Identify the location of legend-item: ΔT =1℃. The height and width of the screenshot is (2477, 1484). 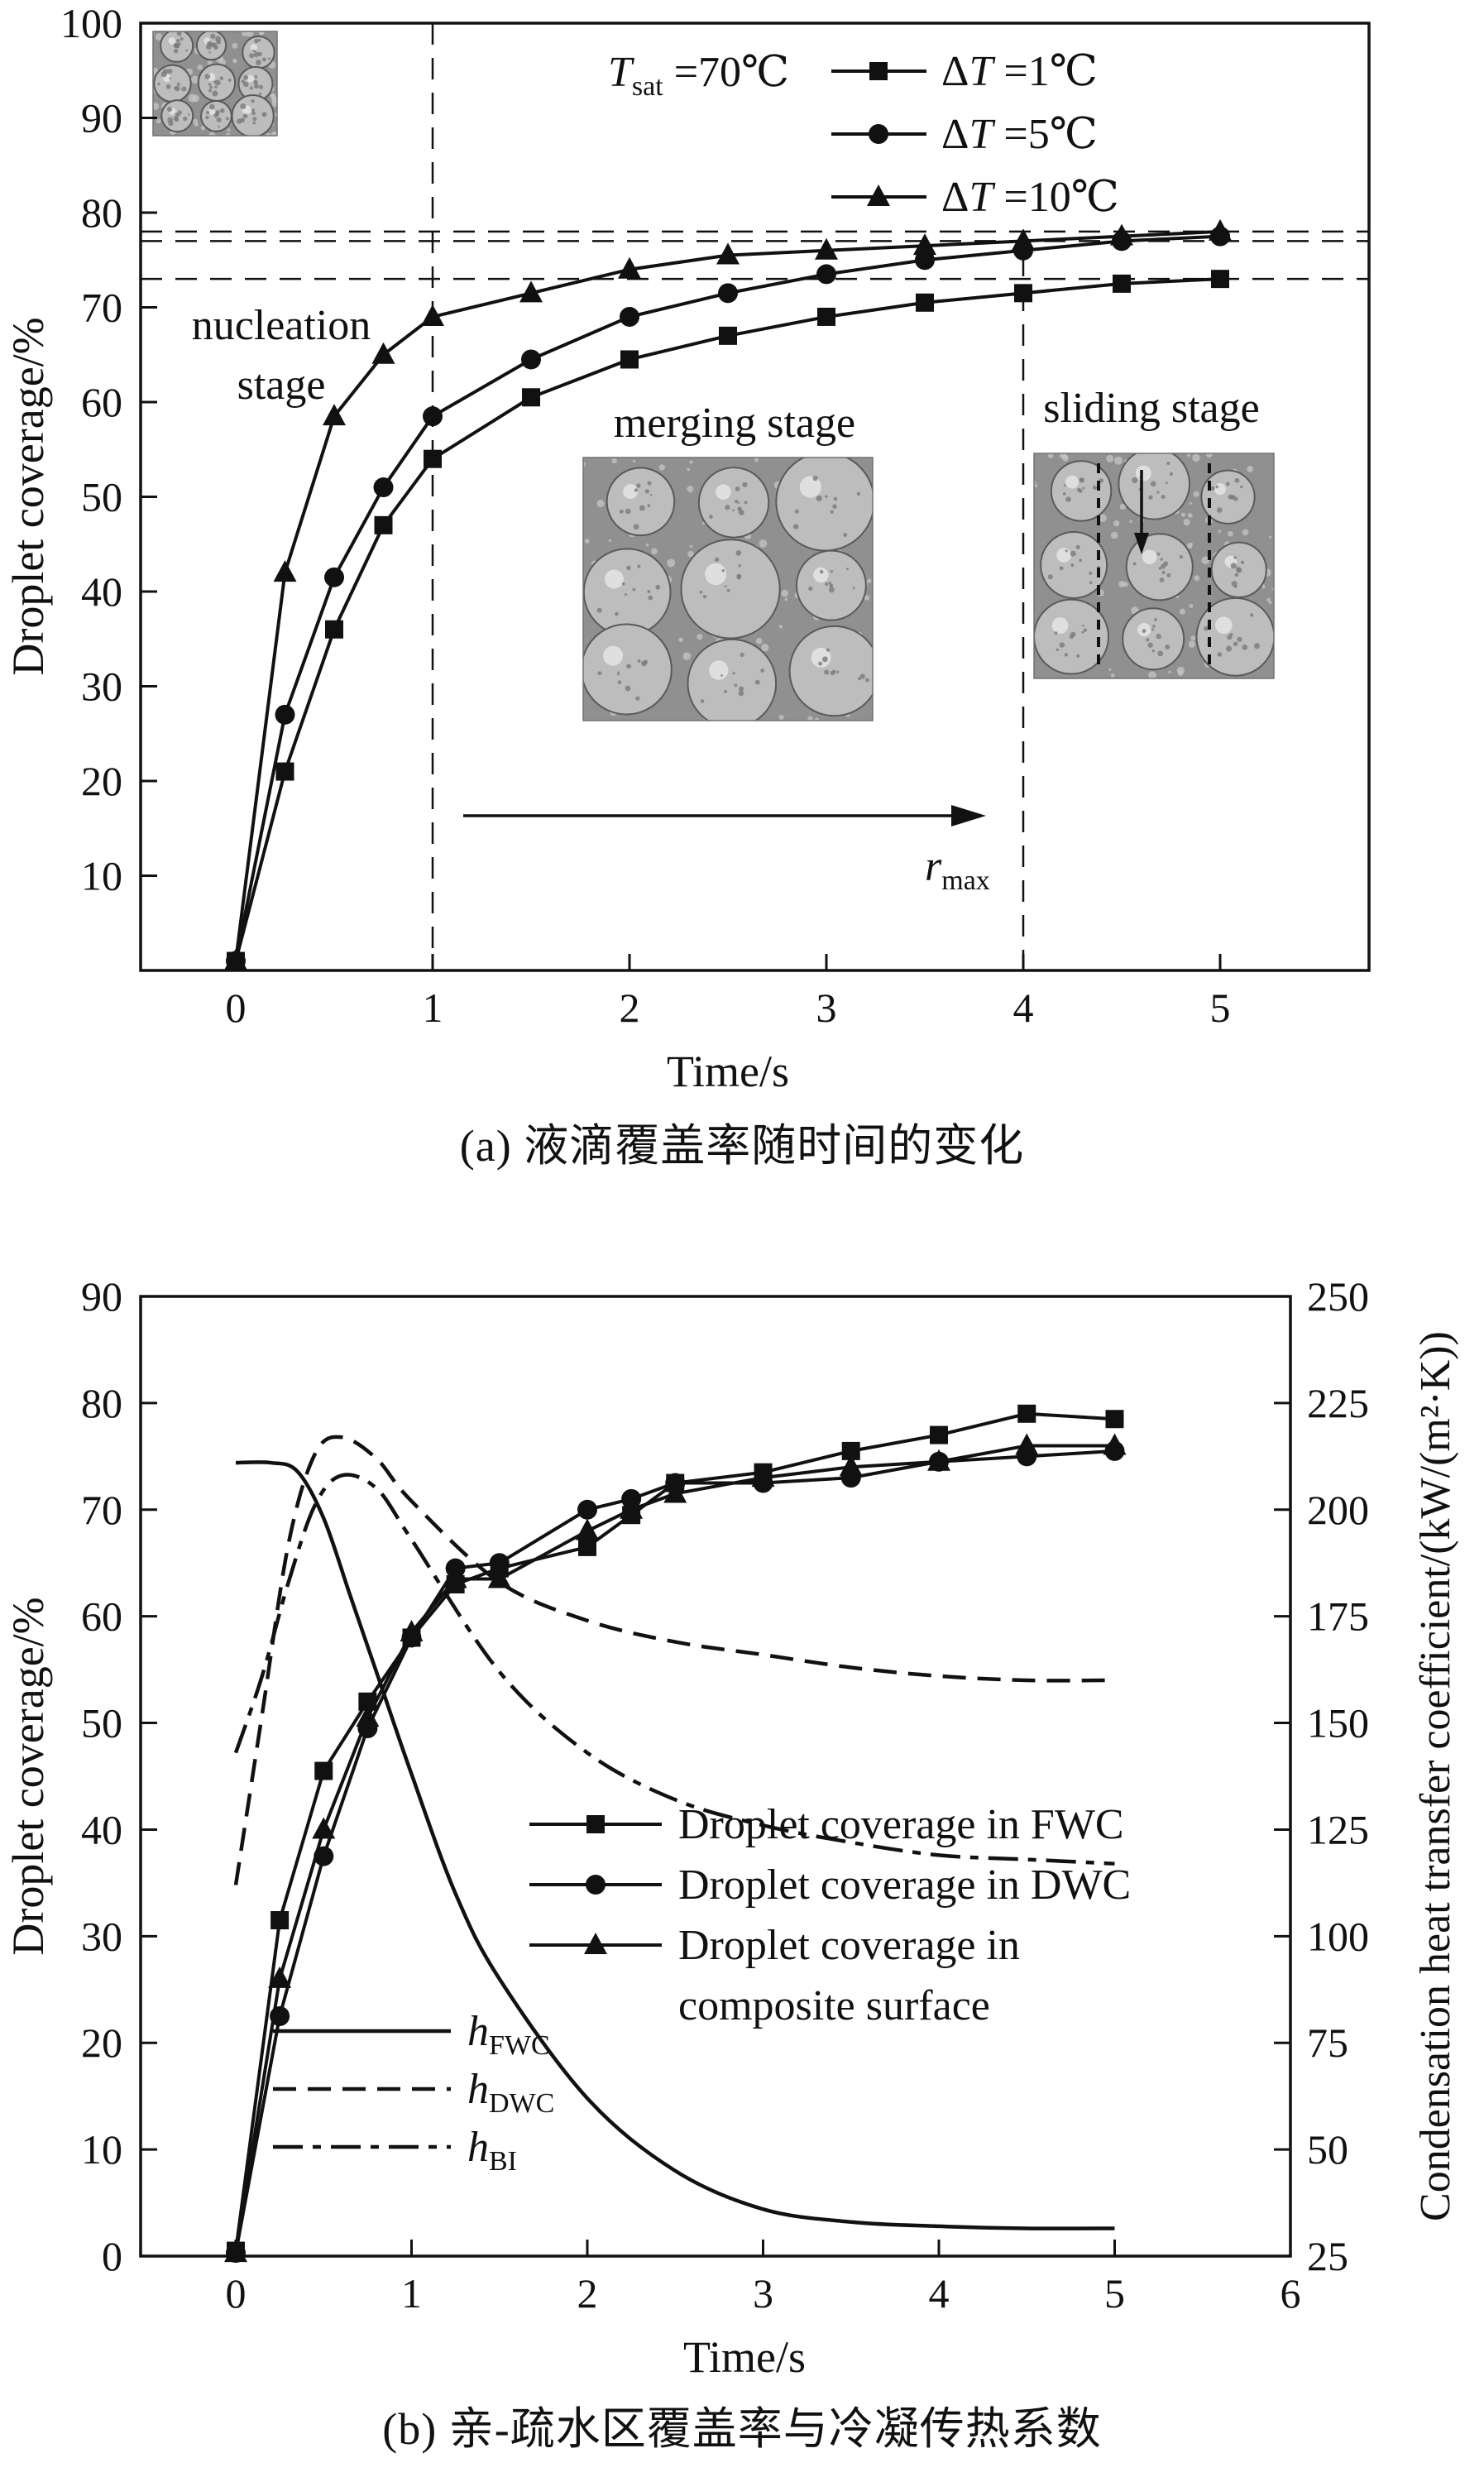
(964, 72).